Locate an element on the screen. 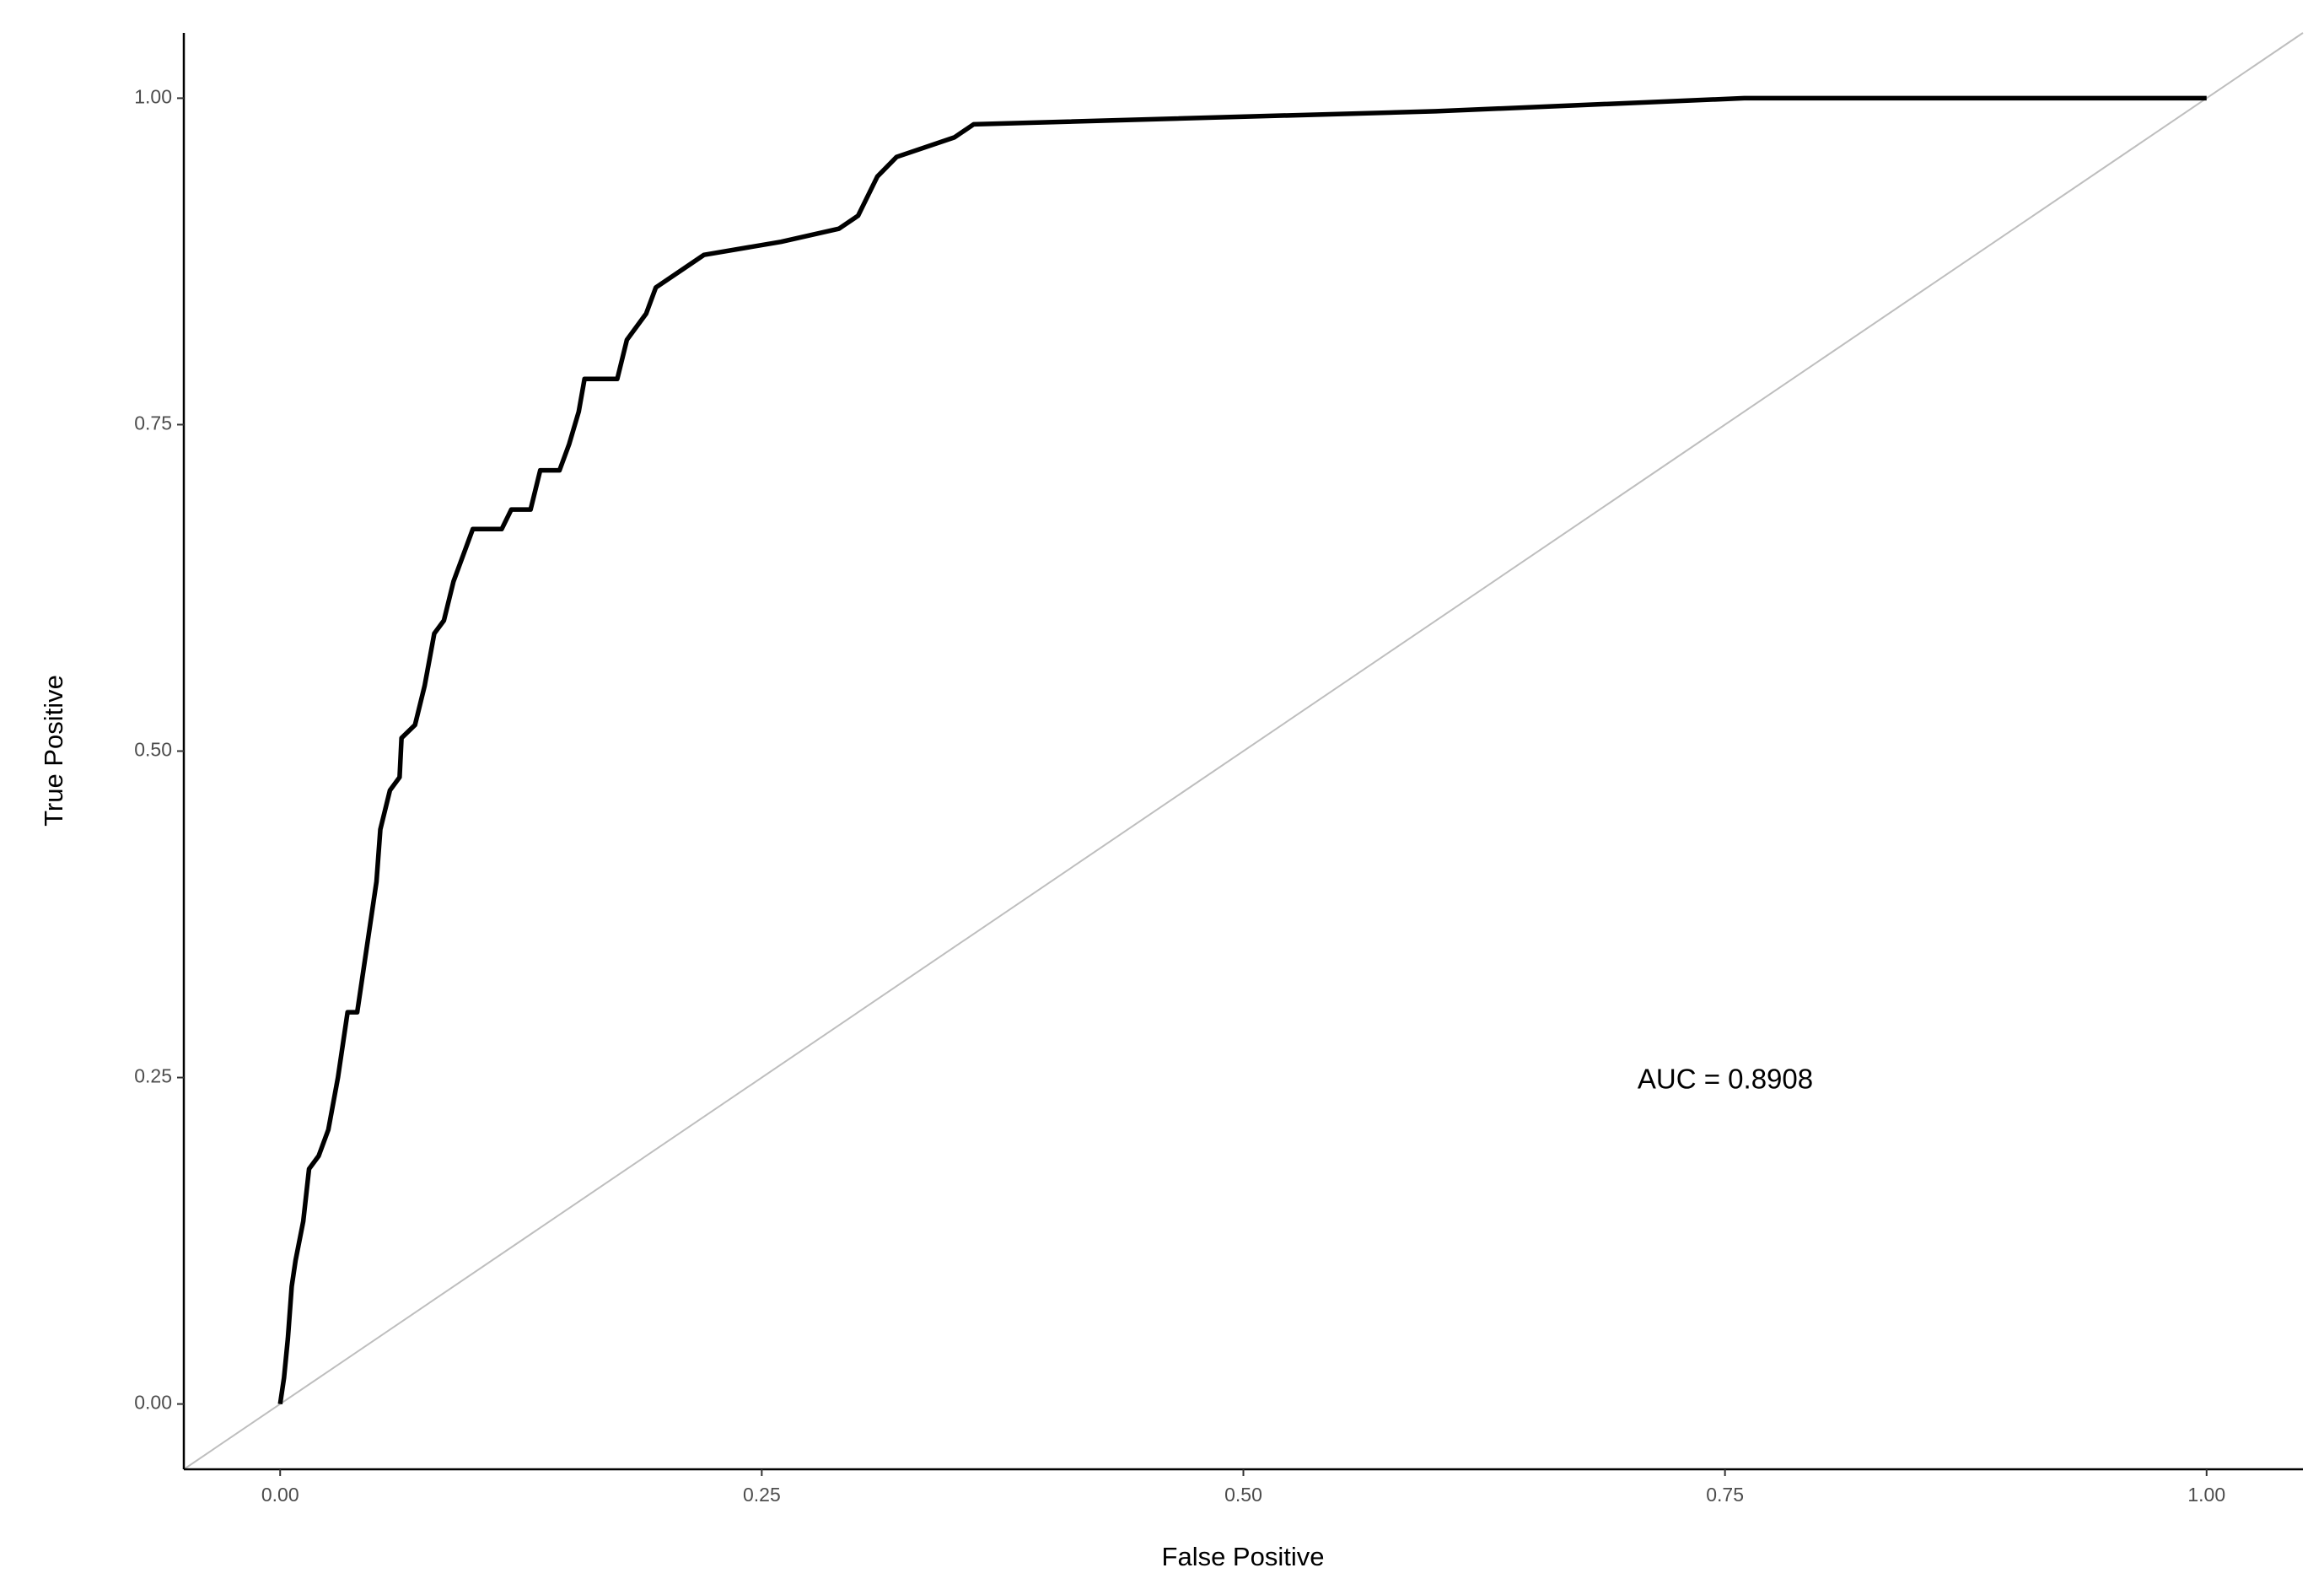 The image size is (2324, 1584). x-tick-label: 0.50 is located at coordinates (1243, 1495).